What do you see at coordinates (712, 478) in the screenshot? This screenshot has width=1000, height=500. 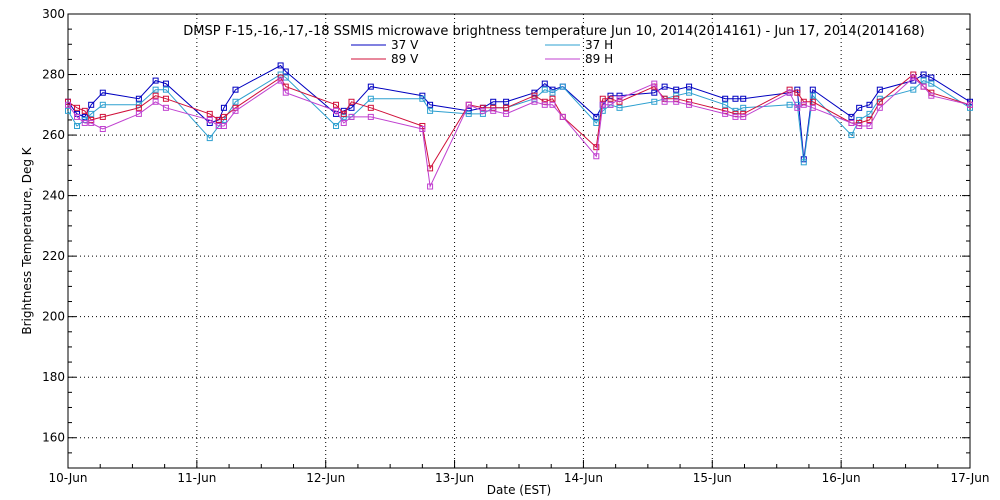 I see `x-tick-label: 15-Jun` at bounding box center [712, 478].